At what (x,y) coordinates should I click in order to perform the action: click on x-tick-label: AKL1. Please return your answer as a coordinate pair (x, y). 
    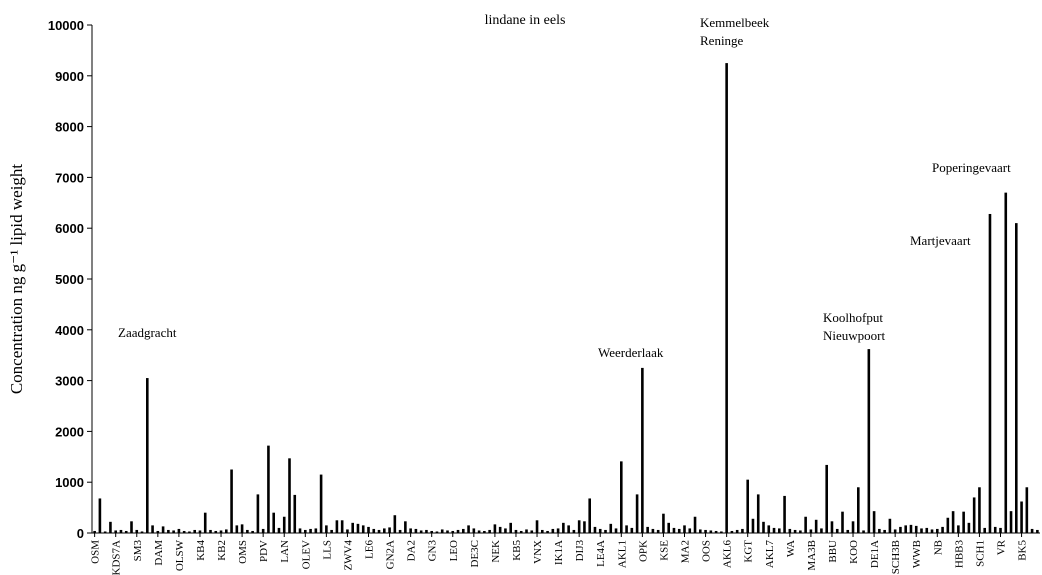
    Looking at the image, I should click on (622, 554).